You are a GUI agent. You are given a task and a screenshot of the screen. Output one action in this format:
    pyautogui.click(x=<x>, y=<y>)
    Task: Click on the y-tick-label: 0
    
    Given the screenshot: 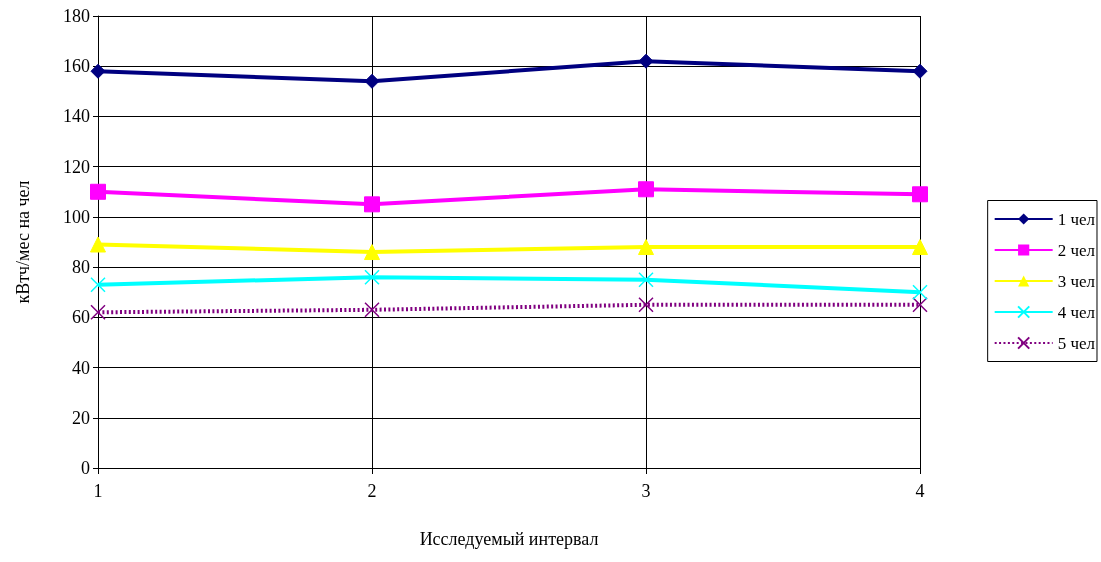 What is the action you would take?
    pyautogui.click(x=85, y=468)
    